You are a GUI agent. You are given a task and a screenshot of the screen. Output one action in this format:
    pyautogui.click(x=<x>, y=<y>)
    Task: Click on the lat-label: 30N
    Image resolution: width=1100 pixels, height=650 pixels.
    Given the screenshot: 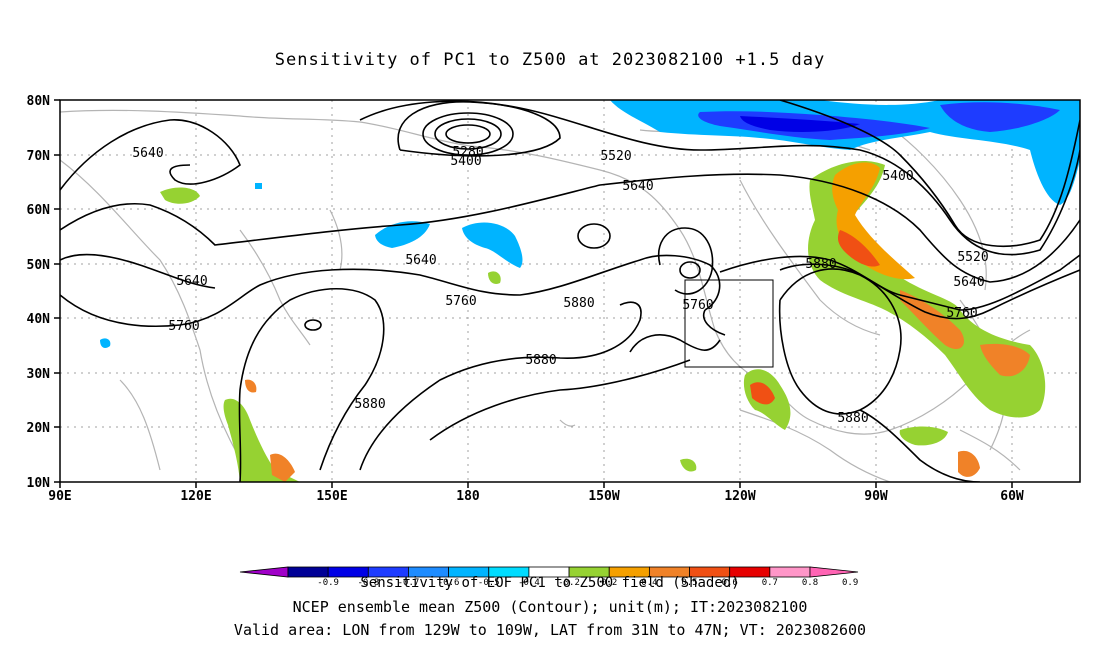 What is the action you would take?
    pyautogui.click(x=39, y=374)
    